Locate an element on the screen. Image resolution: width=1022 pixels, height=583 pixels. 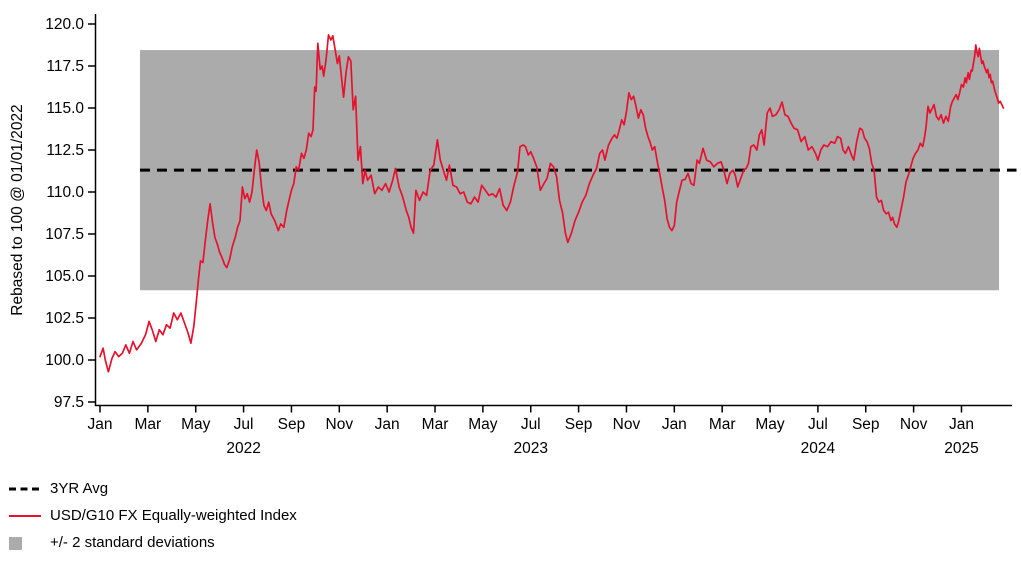
red-line-swatch-icon is located at coordinates (25, 516).